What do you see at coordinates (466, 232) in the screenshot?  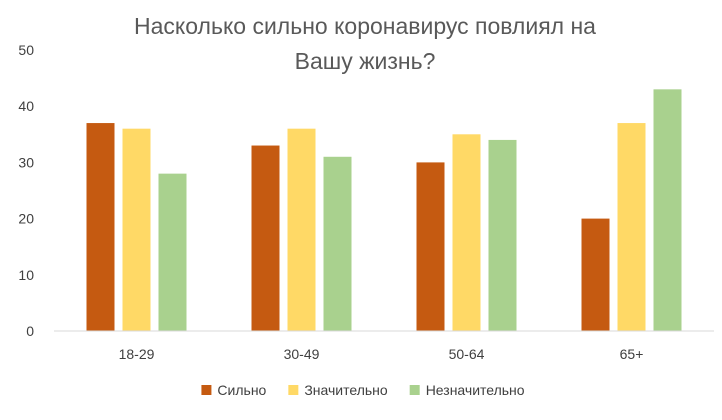 I see `bar-50-64-Значительно` at bounding box center [466, 232].